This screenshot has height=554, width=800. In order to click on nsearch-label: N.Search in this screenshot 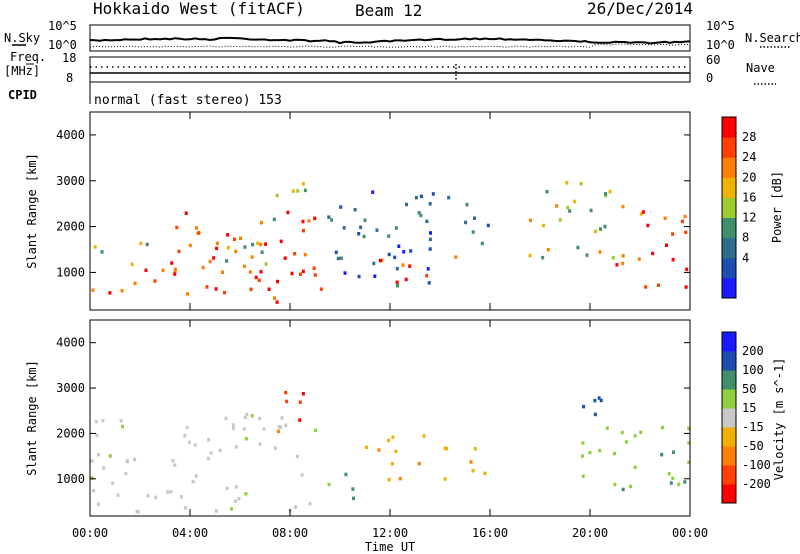, I will do `click(772, 38)`.